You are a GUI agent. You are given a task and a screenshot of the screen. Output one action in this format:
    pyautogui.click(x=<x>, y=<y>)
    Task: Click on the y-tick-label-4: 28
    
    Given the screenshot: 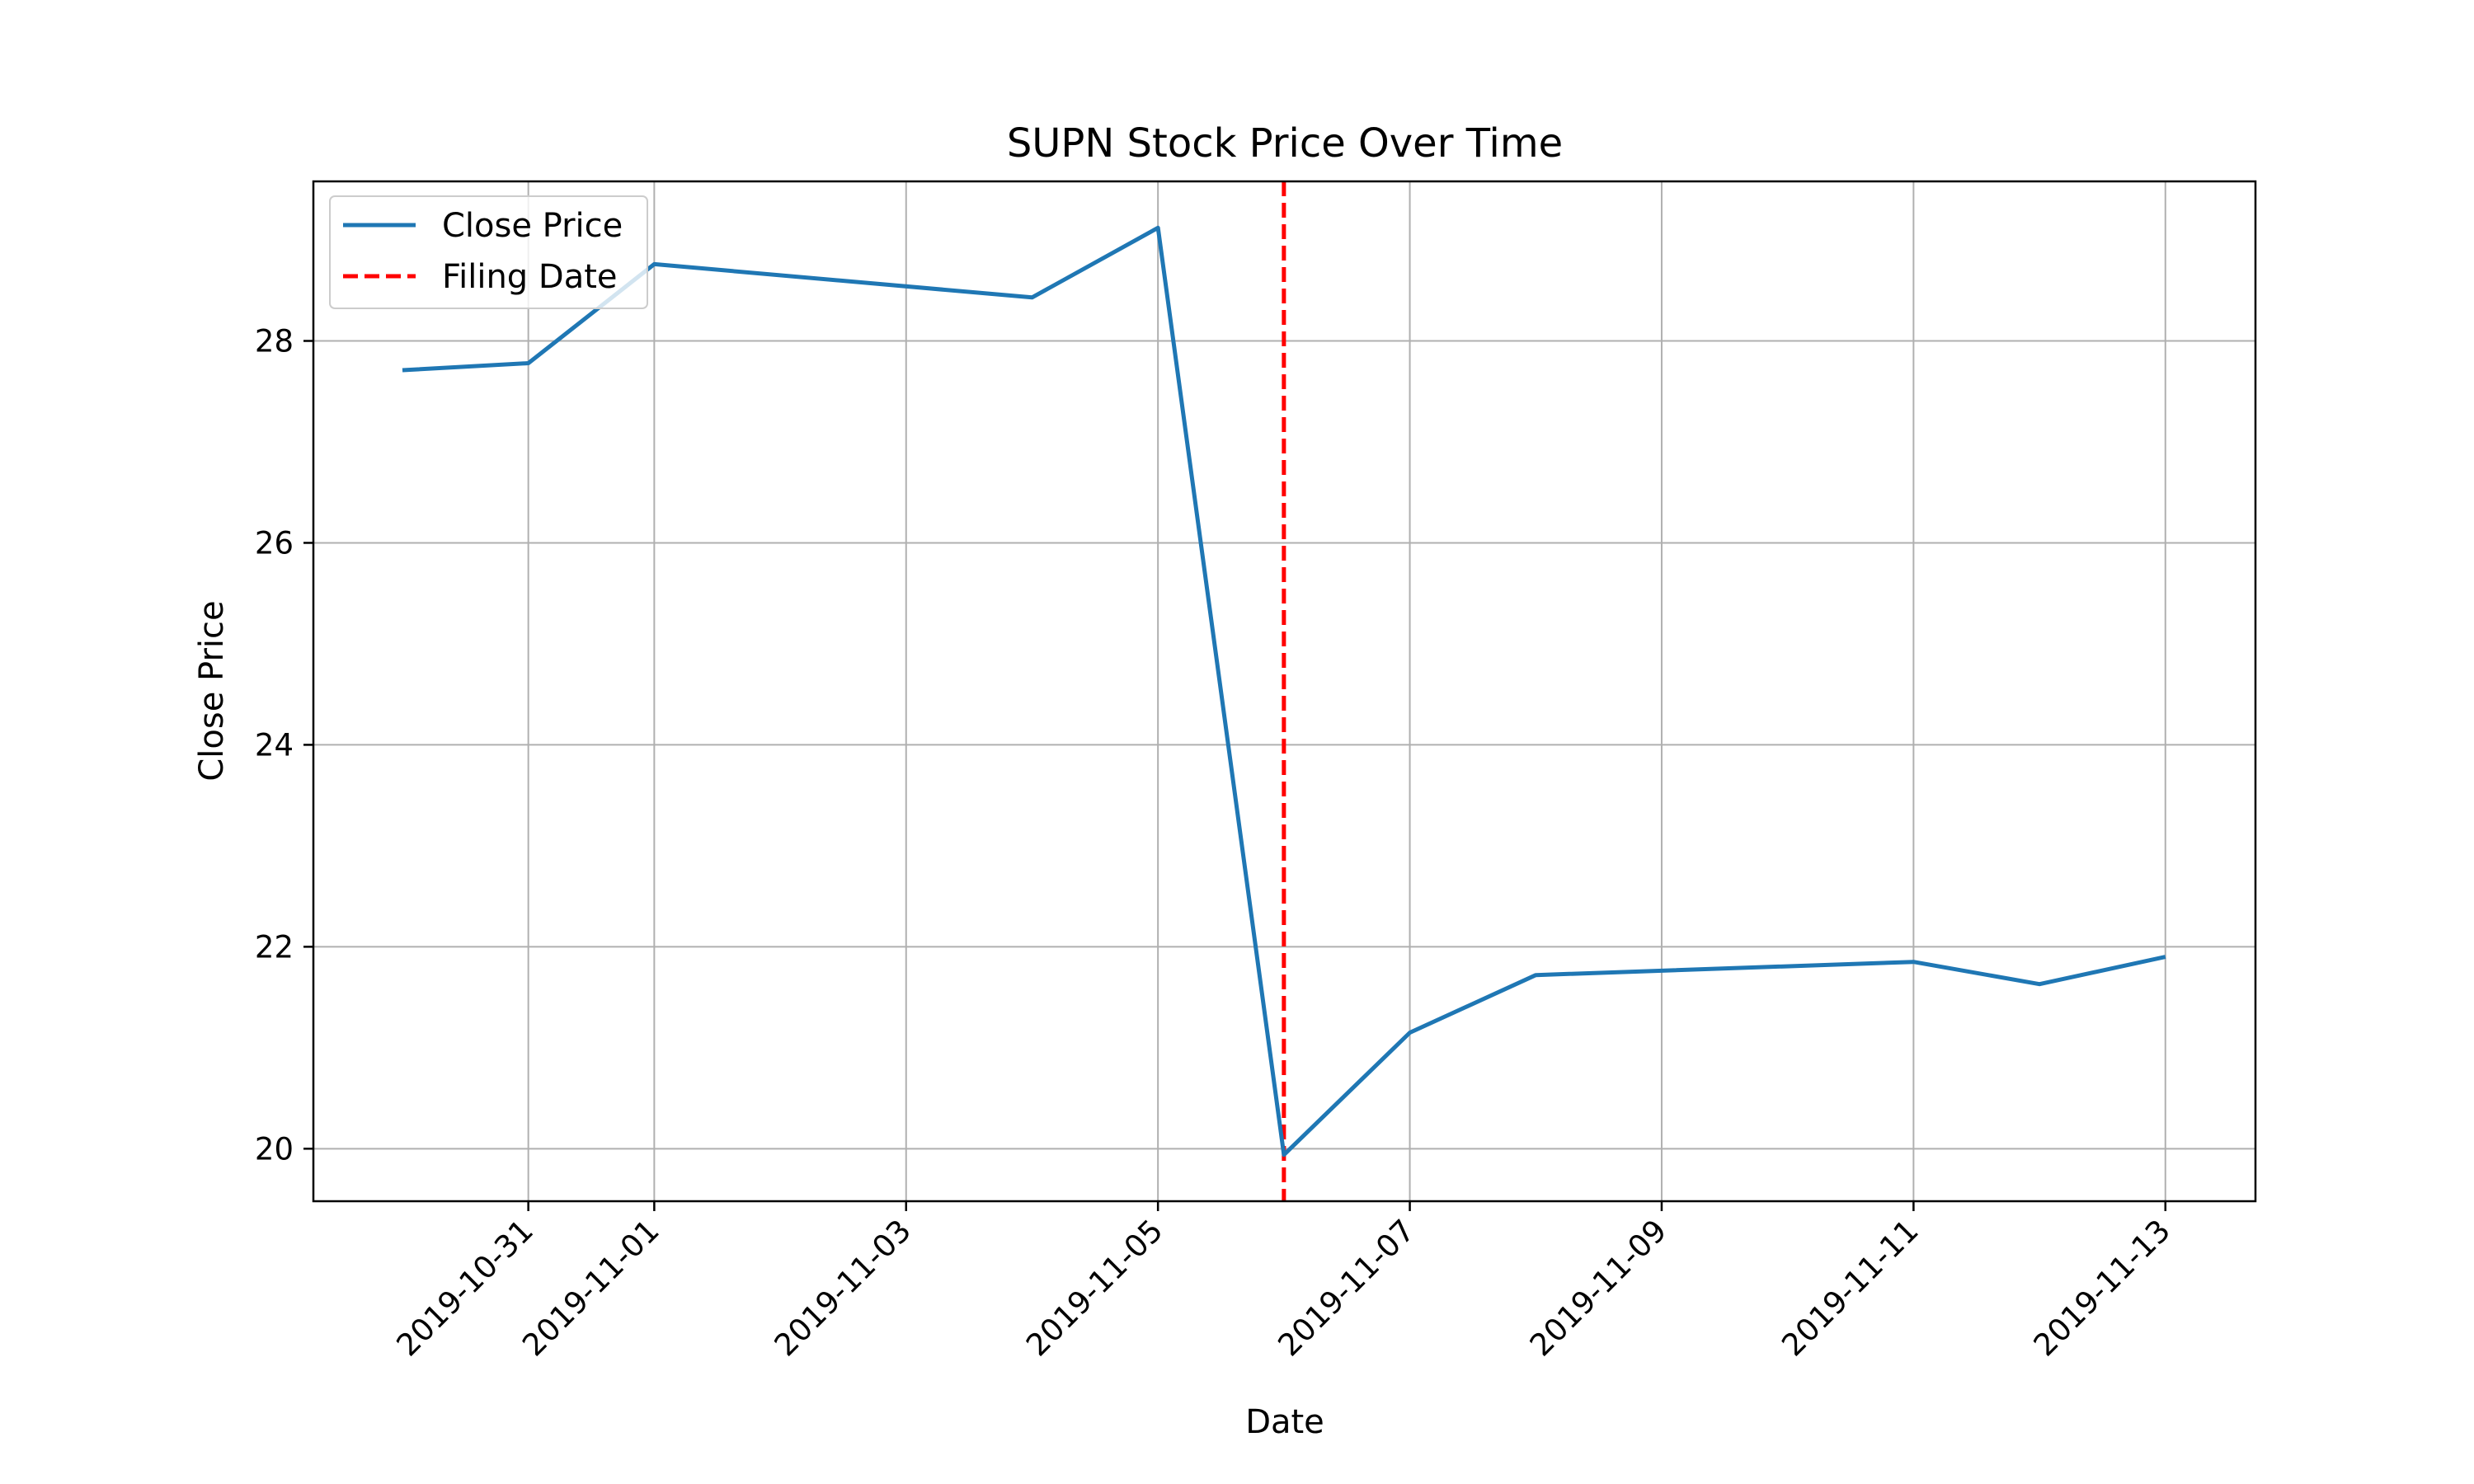 What is the action you would take?
    pyautogui.click(x=274, y=341)
    